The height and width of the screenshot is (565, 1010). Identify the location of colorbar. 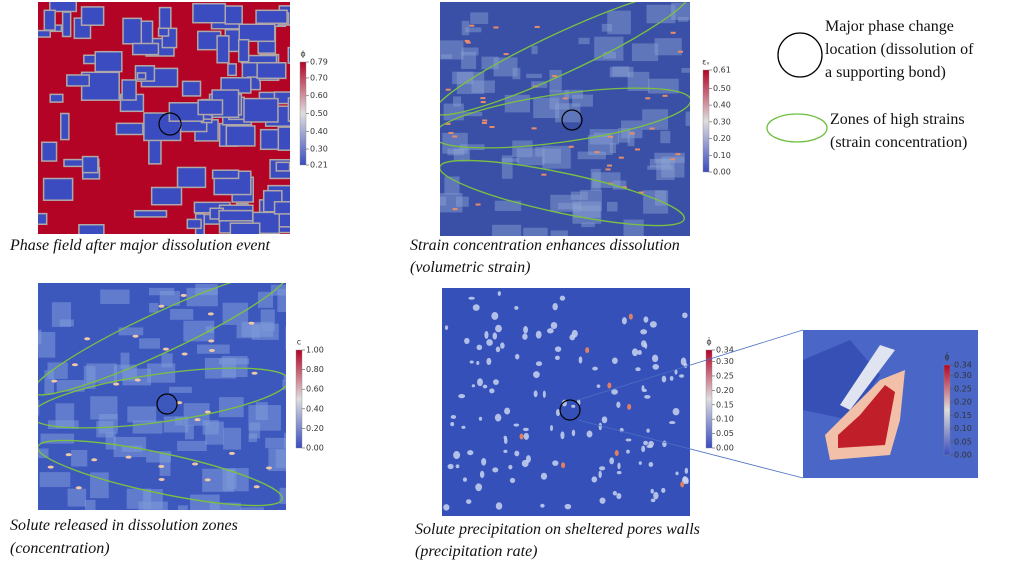
(947, 410).